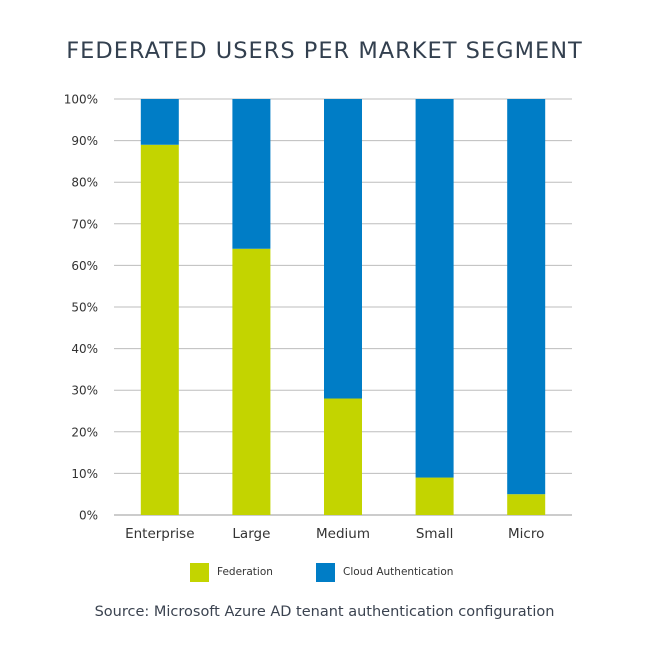  What do you see at coordinates (343, 249) in the screenshot?
I see `bar-cloud-authentication-medium` at bounding box center [343, 249].